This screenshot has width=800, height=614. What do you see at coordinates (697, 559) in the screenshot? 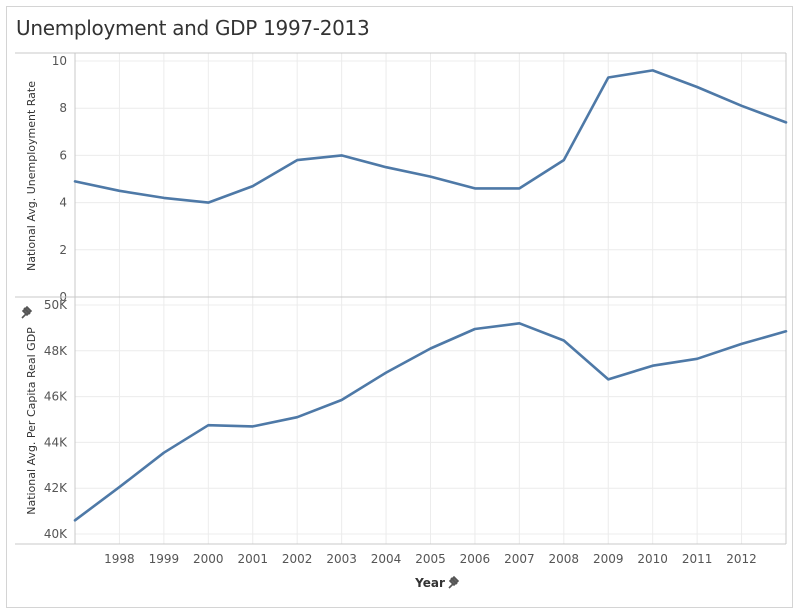
I see `x-tick-label: 2011` at bounding box center [697, 559].